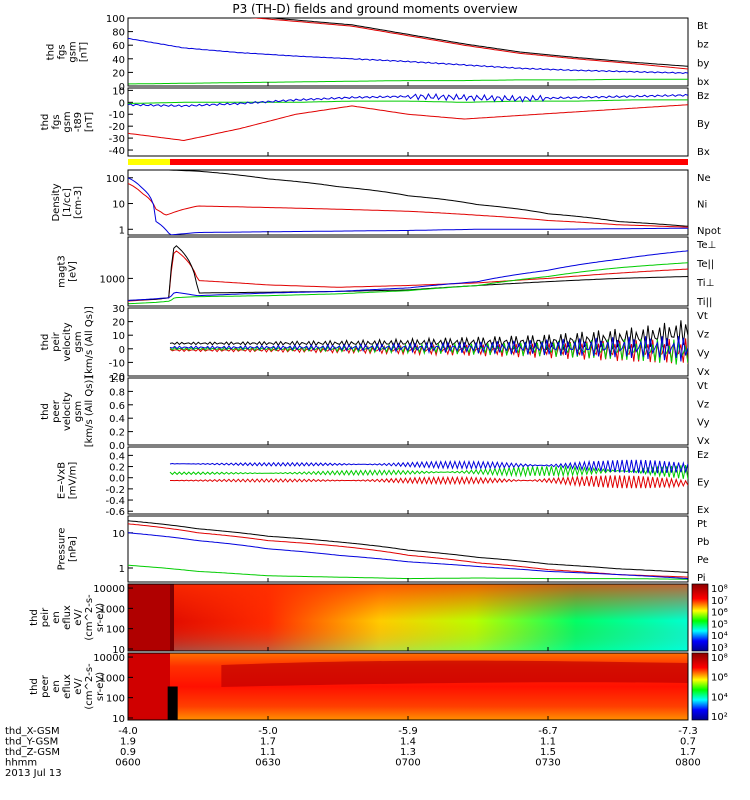 This screenshot has height=800, width=750. I want to click on colorbar-tick-label: 10², so click(719, 717).